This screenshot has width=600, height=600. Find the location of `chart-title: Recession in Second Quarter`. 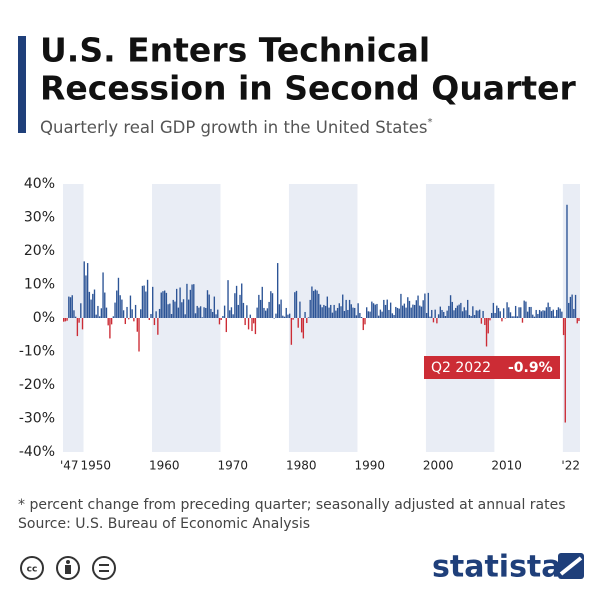

chart-title: Recession in Second Quarter is located at coordinates (308, 88).